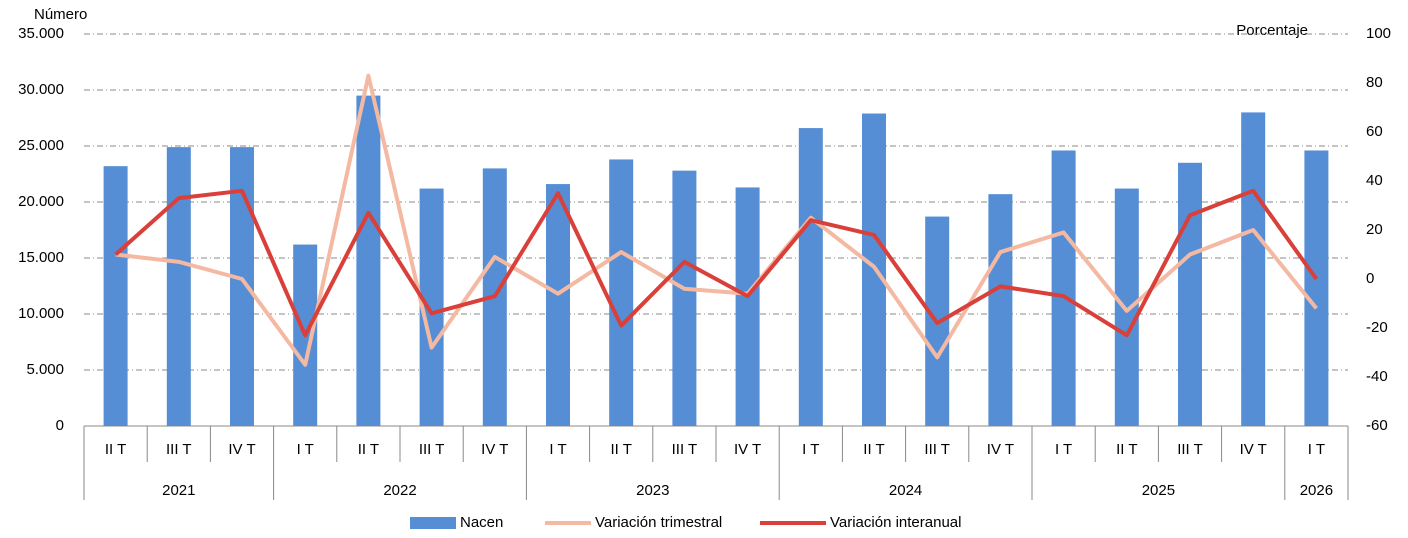  What do you see at coordinates (41, 313) in the screenshot?
I see `y-tick-label: 10.000` at bounding box center [41, 313].